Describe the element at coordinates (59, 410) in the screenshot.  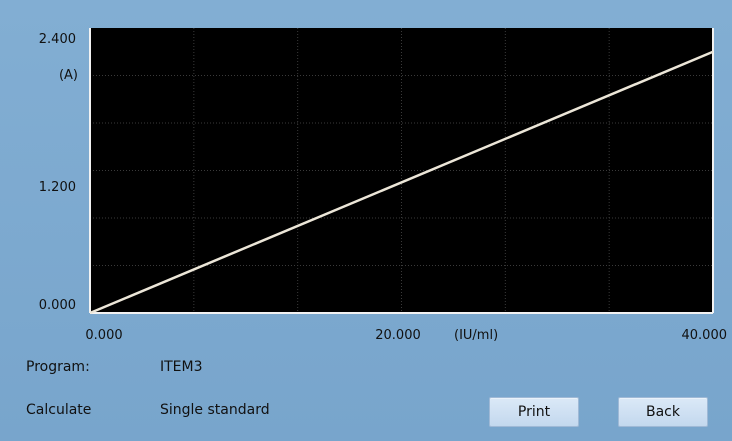
I see `calculate-label: Calculate` at that location.